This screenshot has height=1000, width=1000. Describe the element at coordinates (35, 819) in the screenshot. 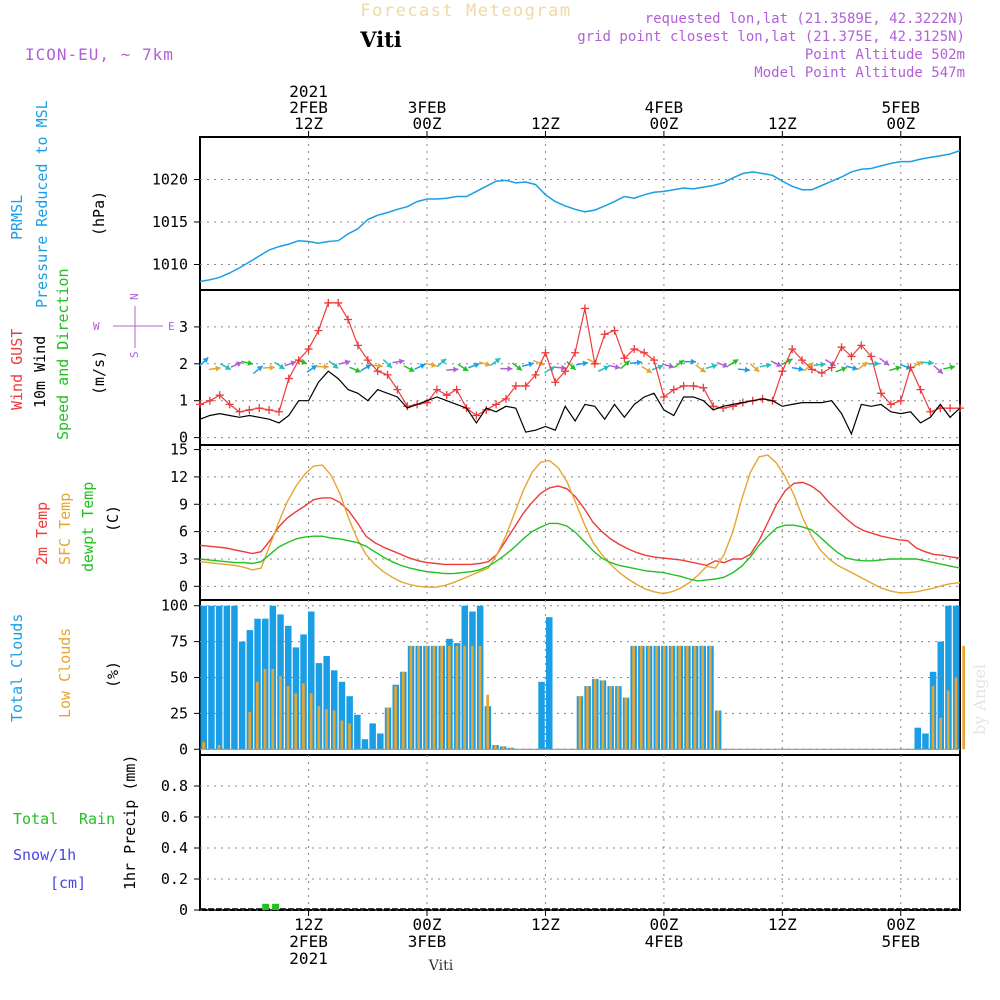

I see `precip-total-label: Total` at that location.